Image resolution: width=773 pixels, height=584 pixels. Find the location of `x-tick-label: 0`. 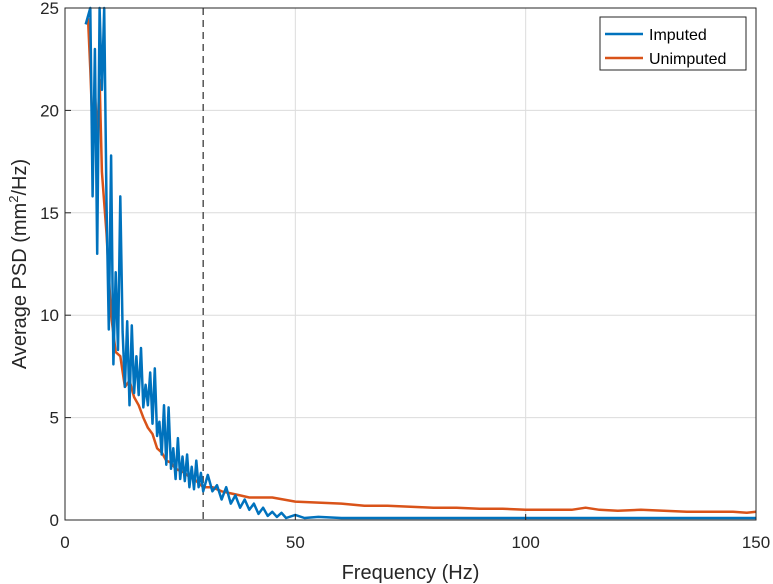

x-tick-label: 0 is located at coordinates (64, 542).